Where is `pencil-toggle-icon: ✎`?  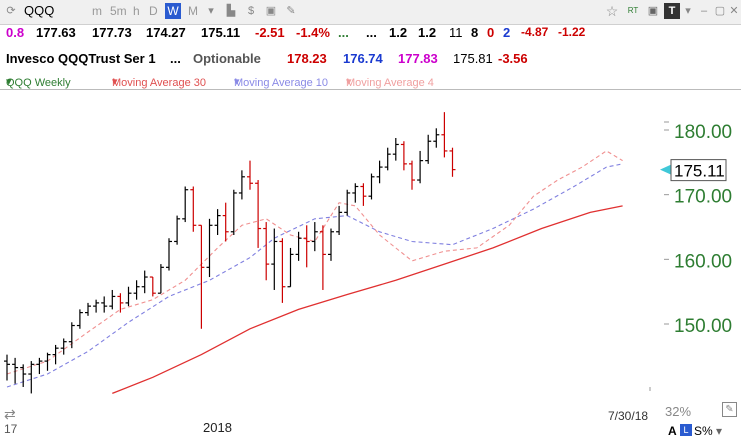 pencil-toggle-icon: ✎ is located at coordinates (729, 409).